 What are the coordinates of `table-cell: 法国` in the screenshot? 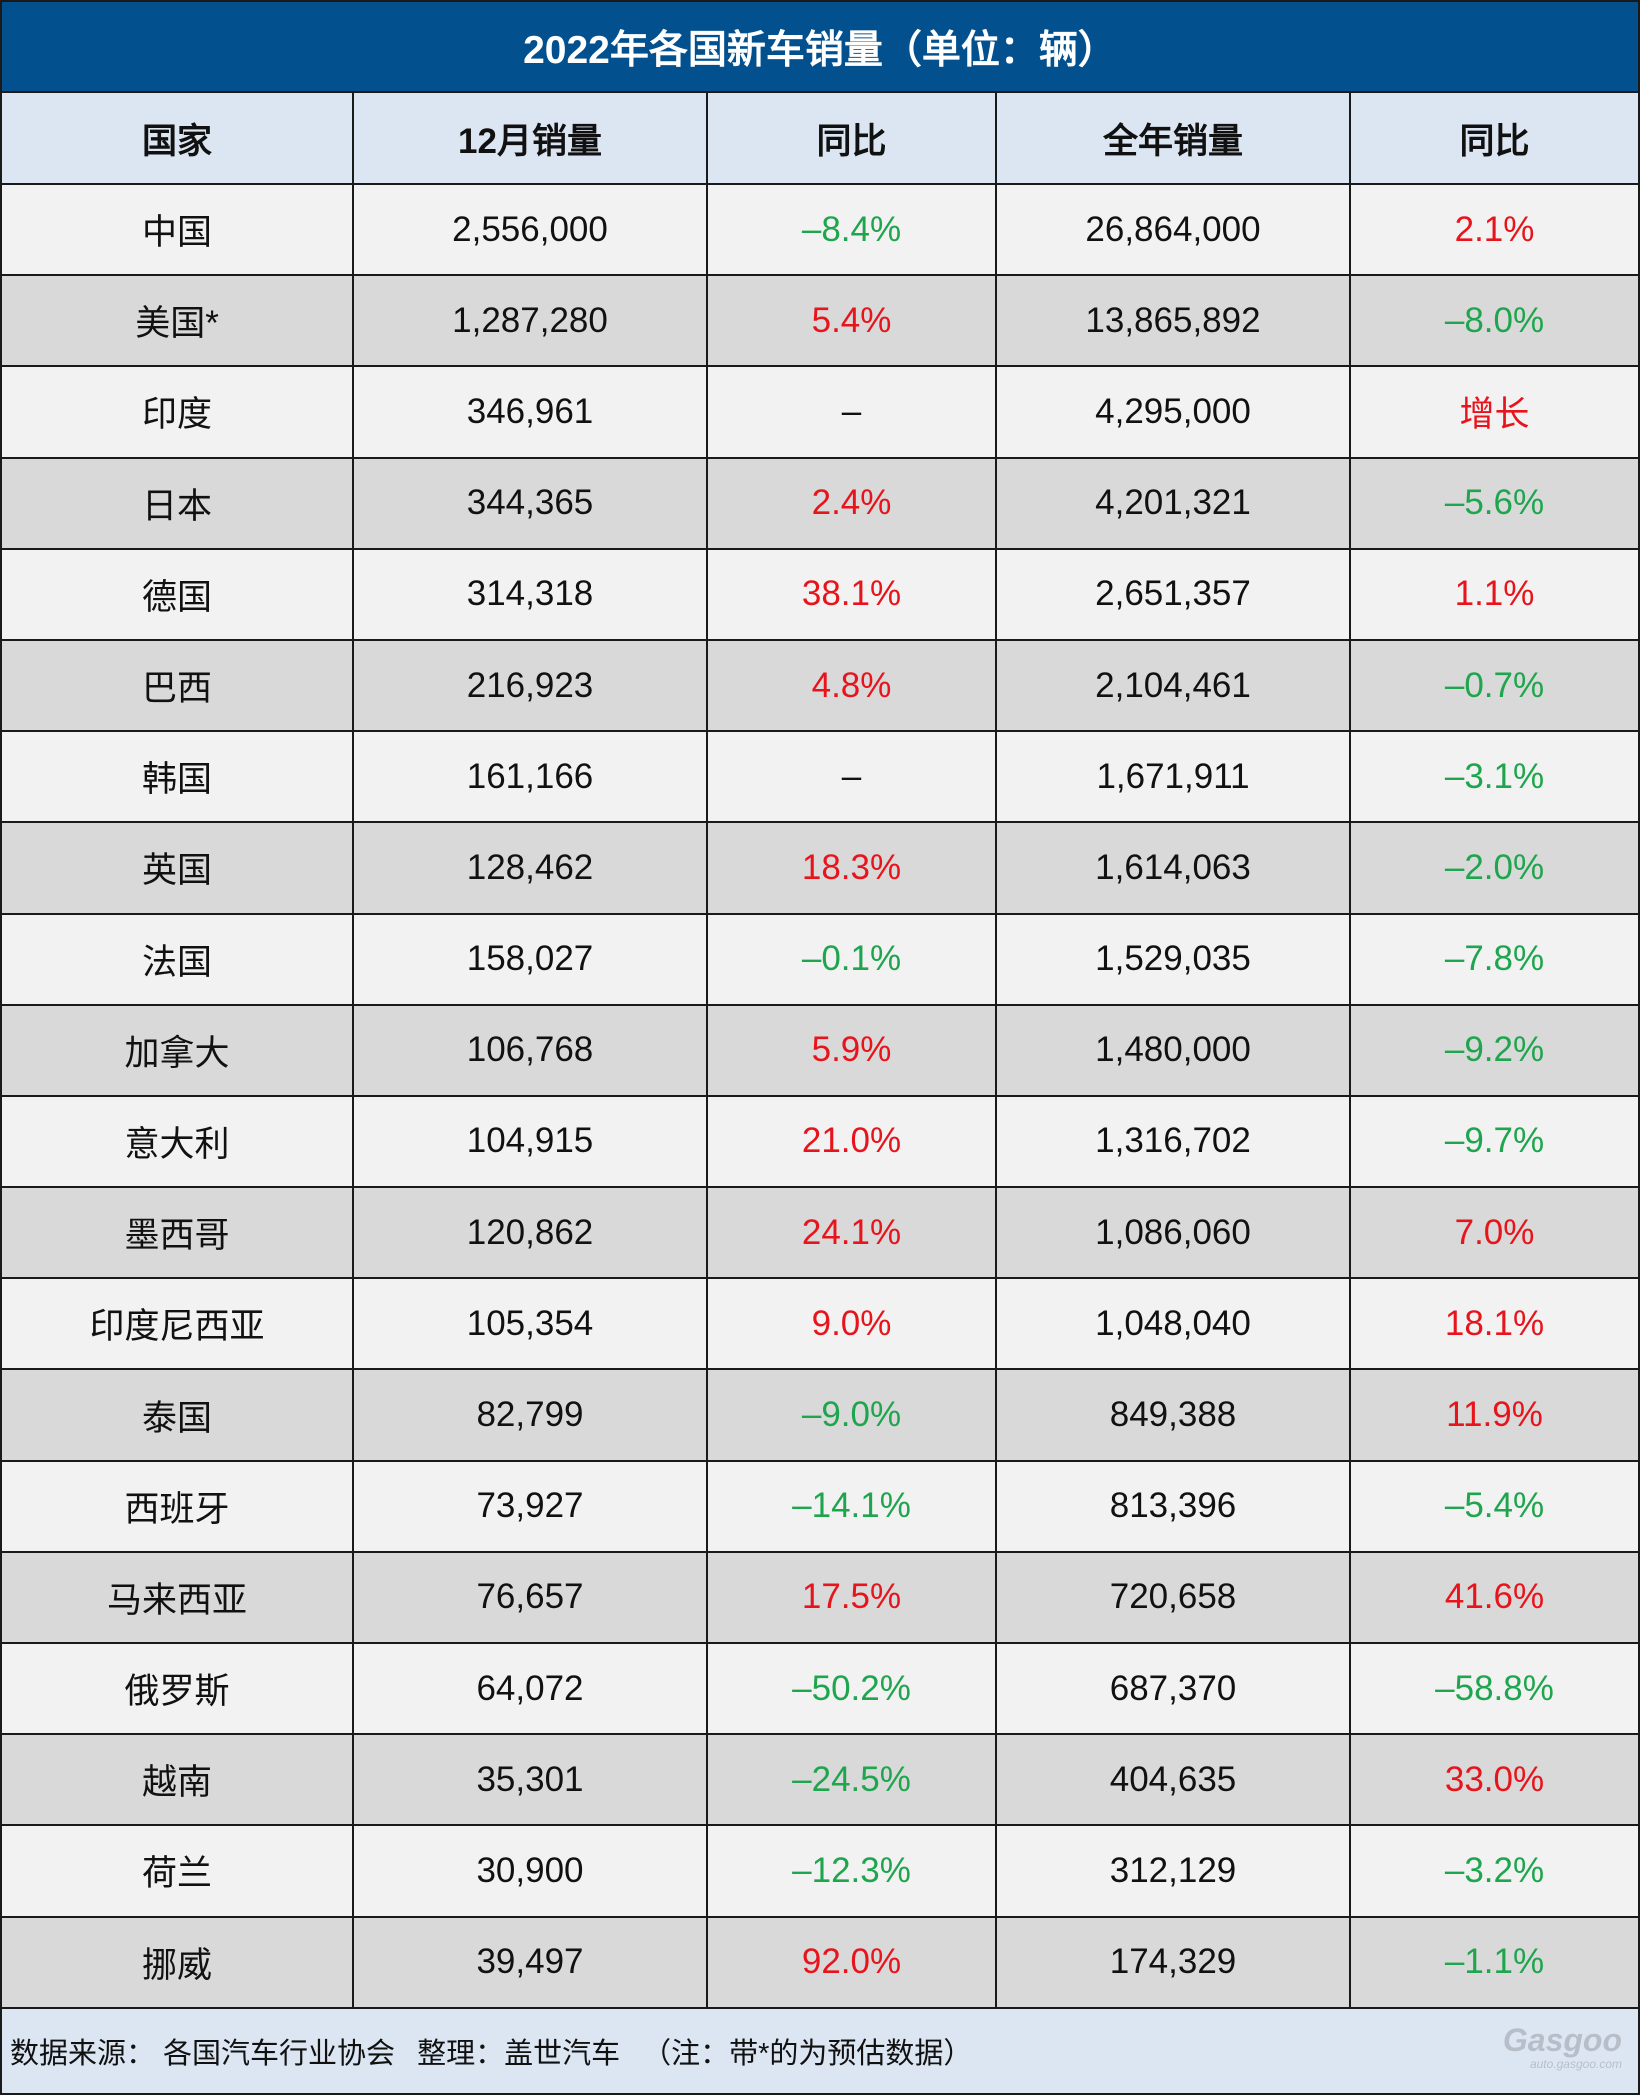 It's located at (177, 958).